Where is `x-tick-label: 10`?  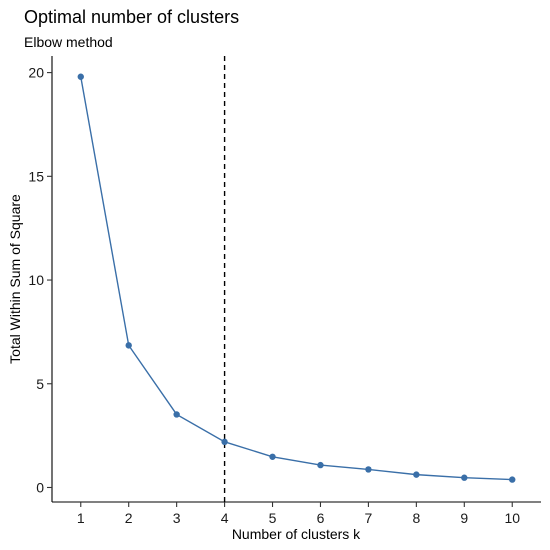 x-tick-label: 10 is located at coordinates (512, 518).